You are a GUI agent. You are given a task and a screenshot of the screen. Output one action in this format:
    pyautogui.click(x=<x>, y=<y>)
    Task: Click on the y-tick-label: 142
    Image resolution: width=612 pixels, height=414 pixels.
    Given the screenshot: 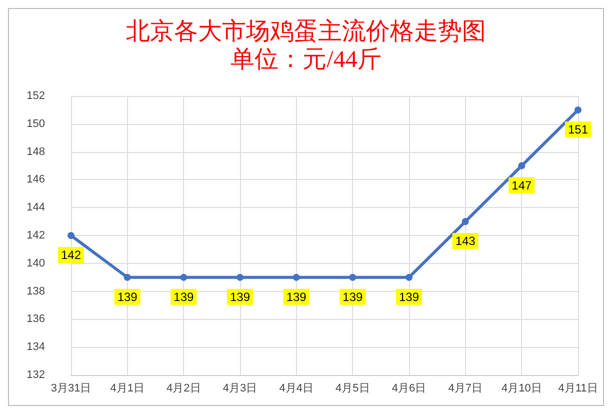 What is the action you would take?
    pyautogui.click(x=35, y=236)
    